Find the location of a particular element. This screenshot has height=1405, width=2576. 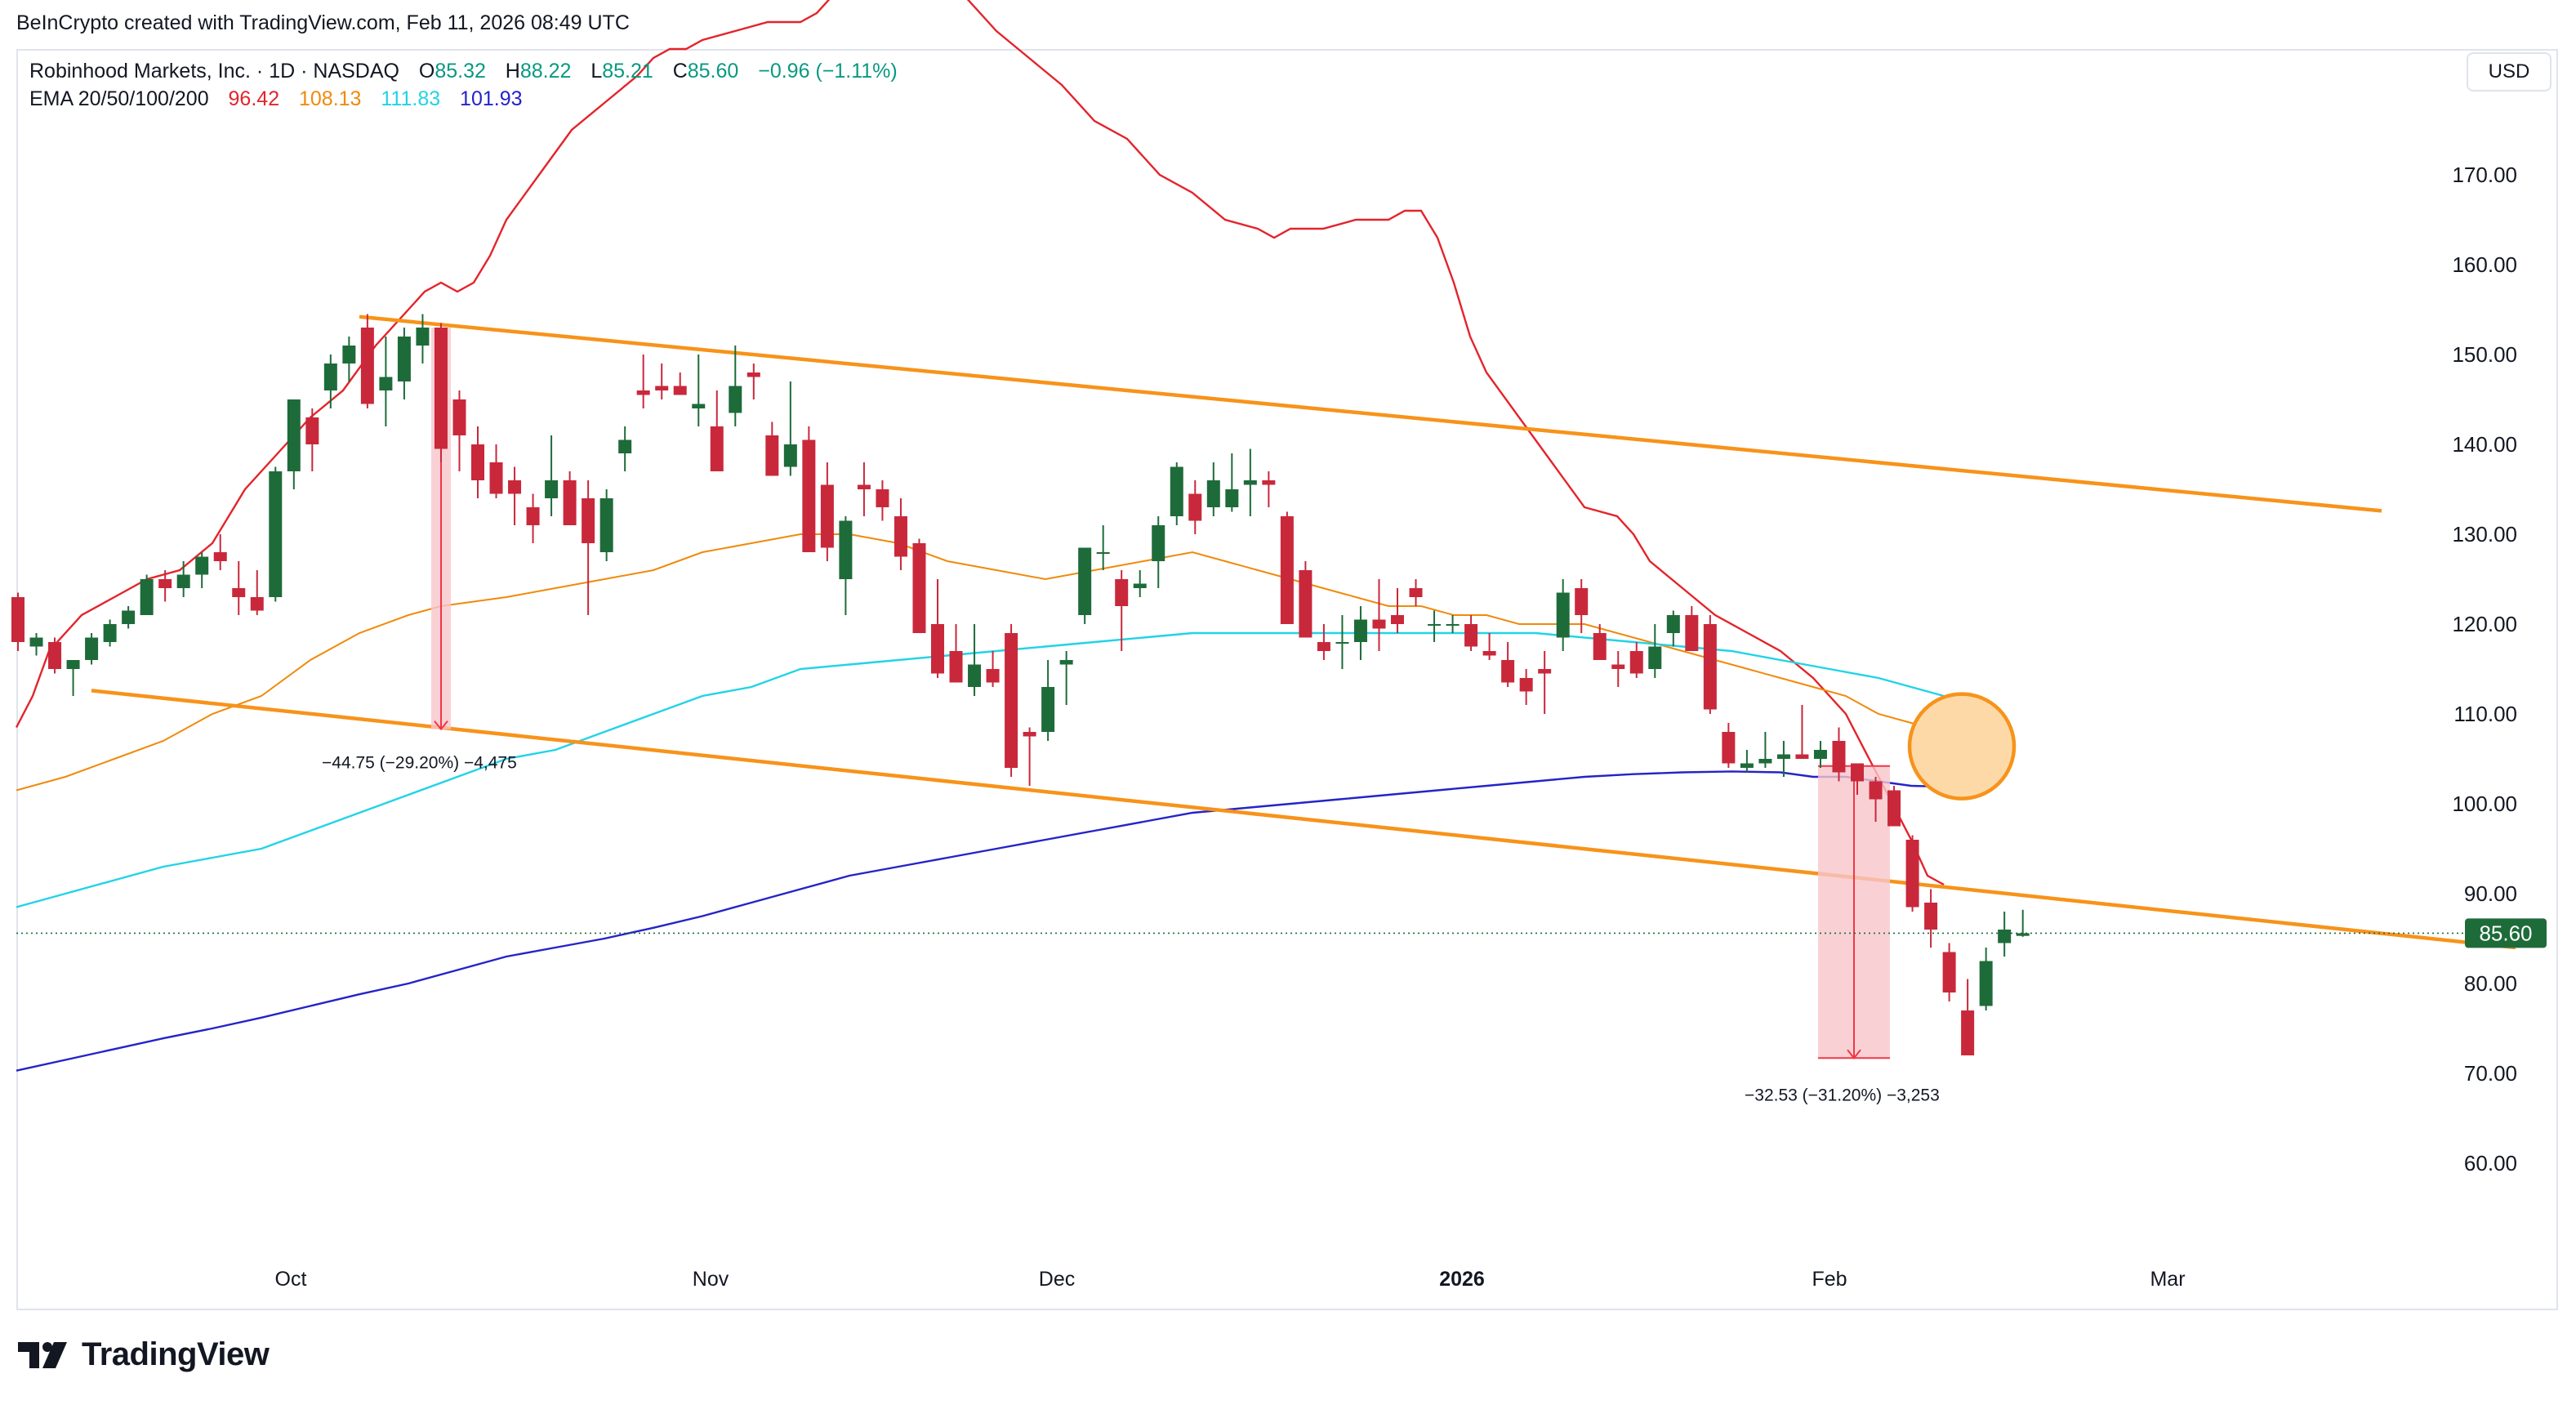

highlight-circle is located at coordinates (1962, 746).